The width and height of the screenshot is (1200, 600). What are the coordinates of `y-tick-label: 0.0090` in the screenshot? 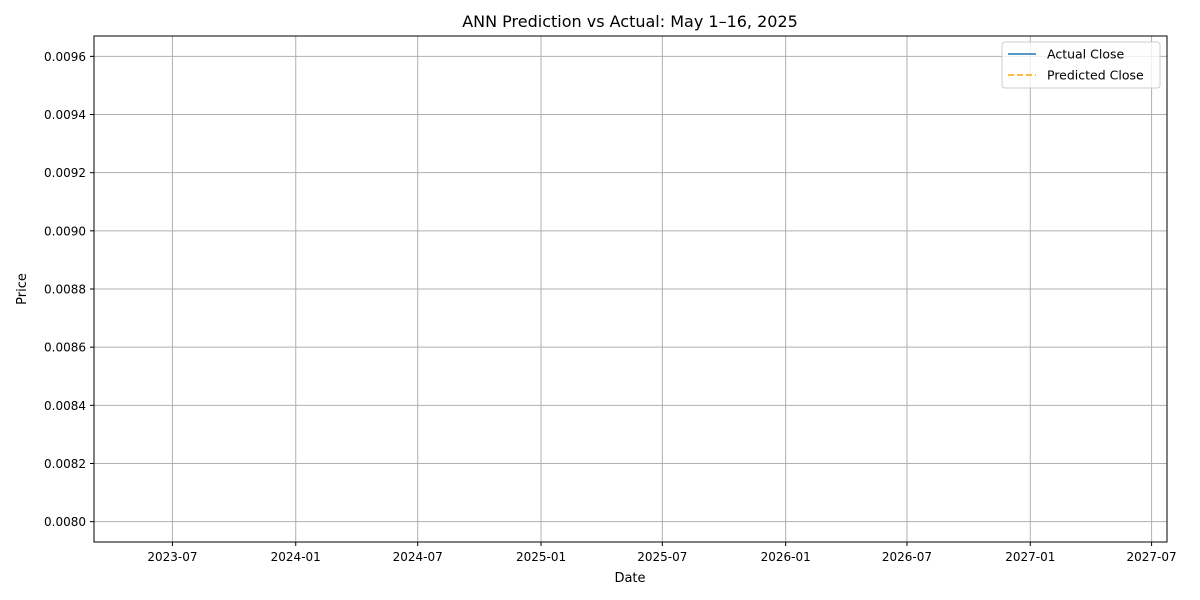 It's located at (65, 231).